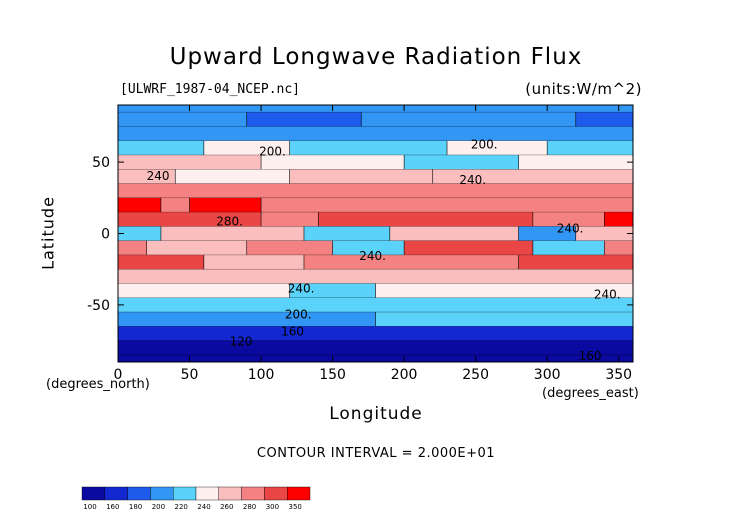 The image size is (752, 532). I want to click on colorbar-label: 160, so click(112, 507).